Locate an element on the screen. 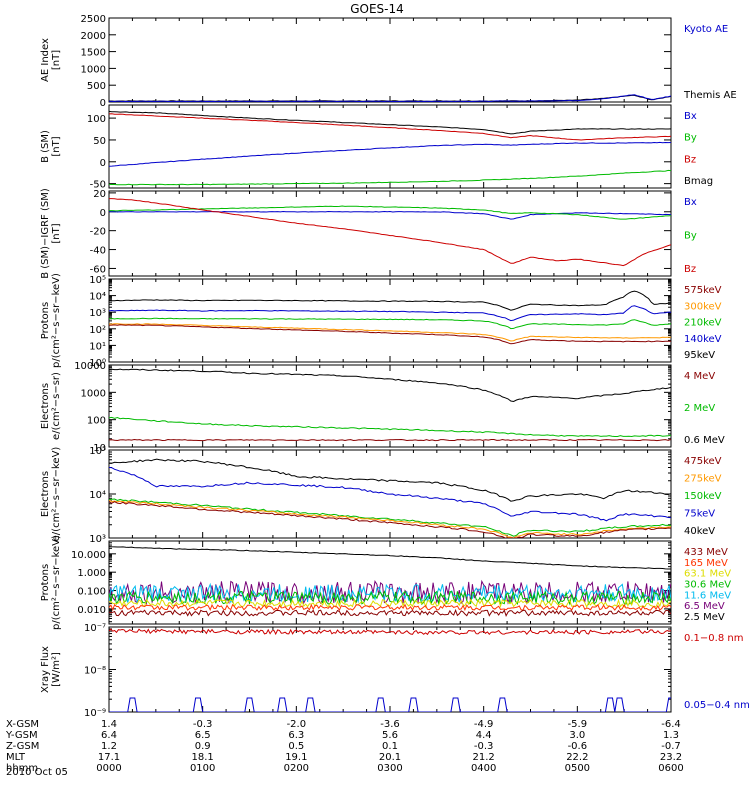  y-tick-label: 0.010 is located at coordinates (91, 610).